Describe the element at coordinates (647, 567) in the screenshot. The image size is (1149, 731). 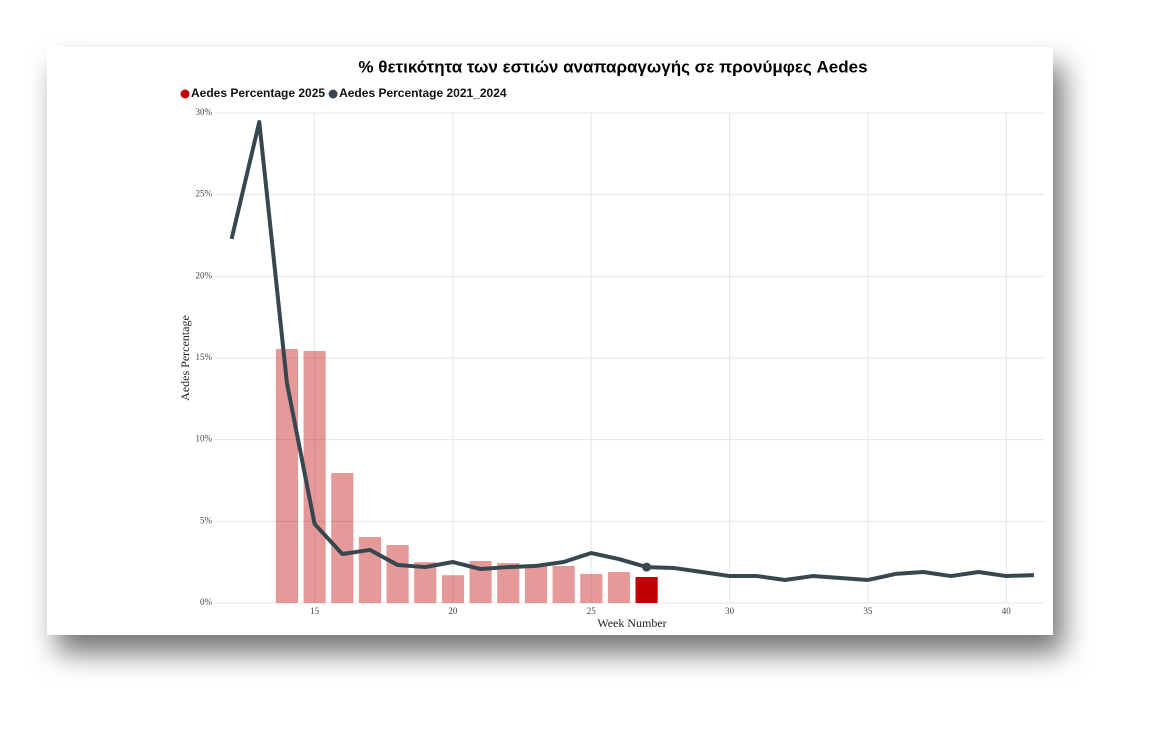
I see `point` at that location.